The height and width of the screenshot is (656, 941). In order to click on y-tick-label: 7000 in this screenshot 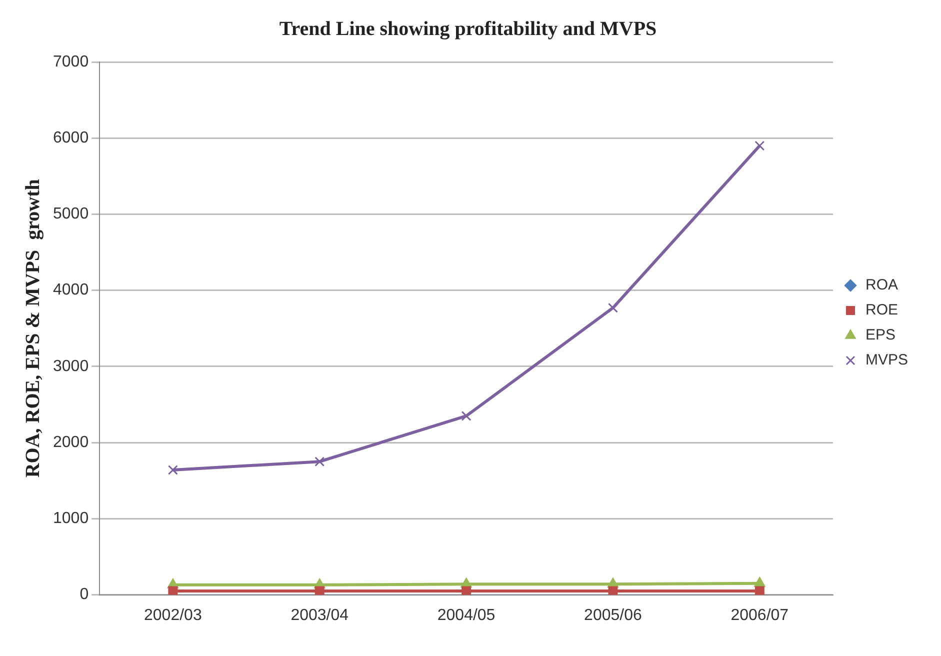, I will do `click(71, 61)`.